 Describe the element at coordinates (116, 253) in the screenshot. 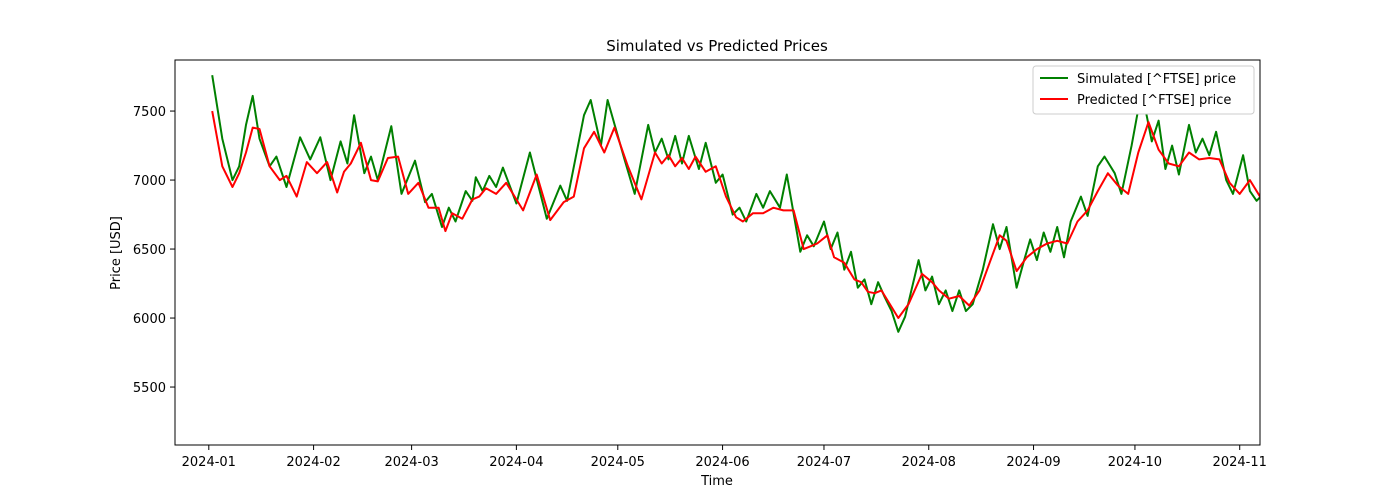

I see `y-axis-label: Price [USD]` at that location.